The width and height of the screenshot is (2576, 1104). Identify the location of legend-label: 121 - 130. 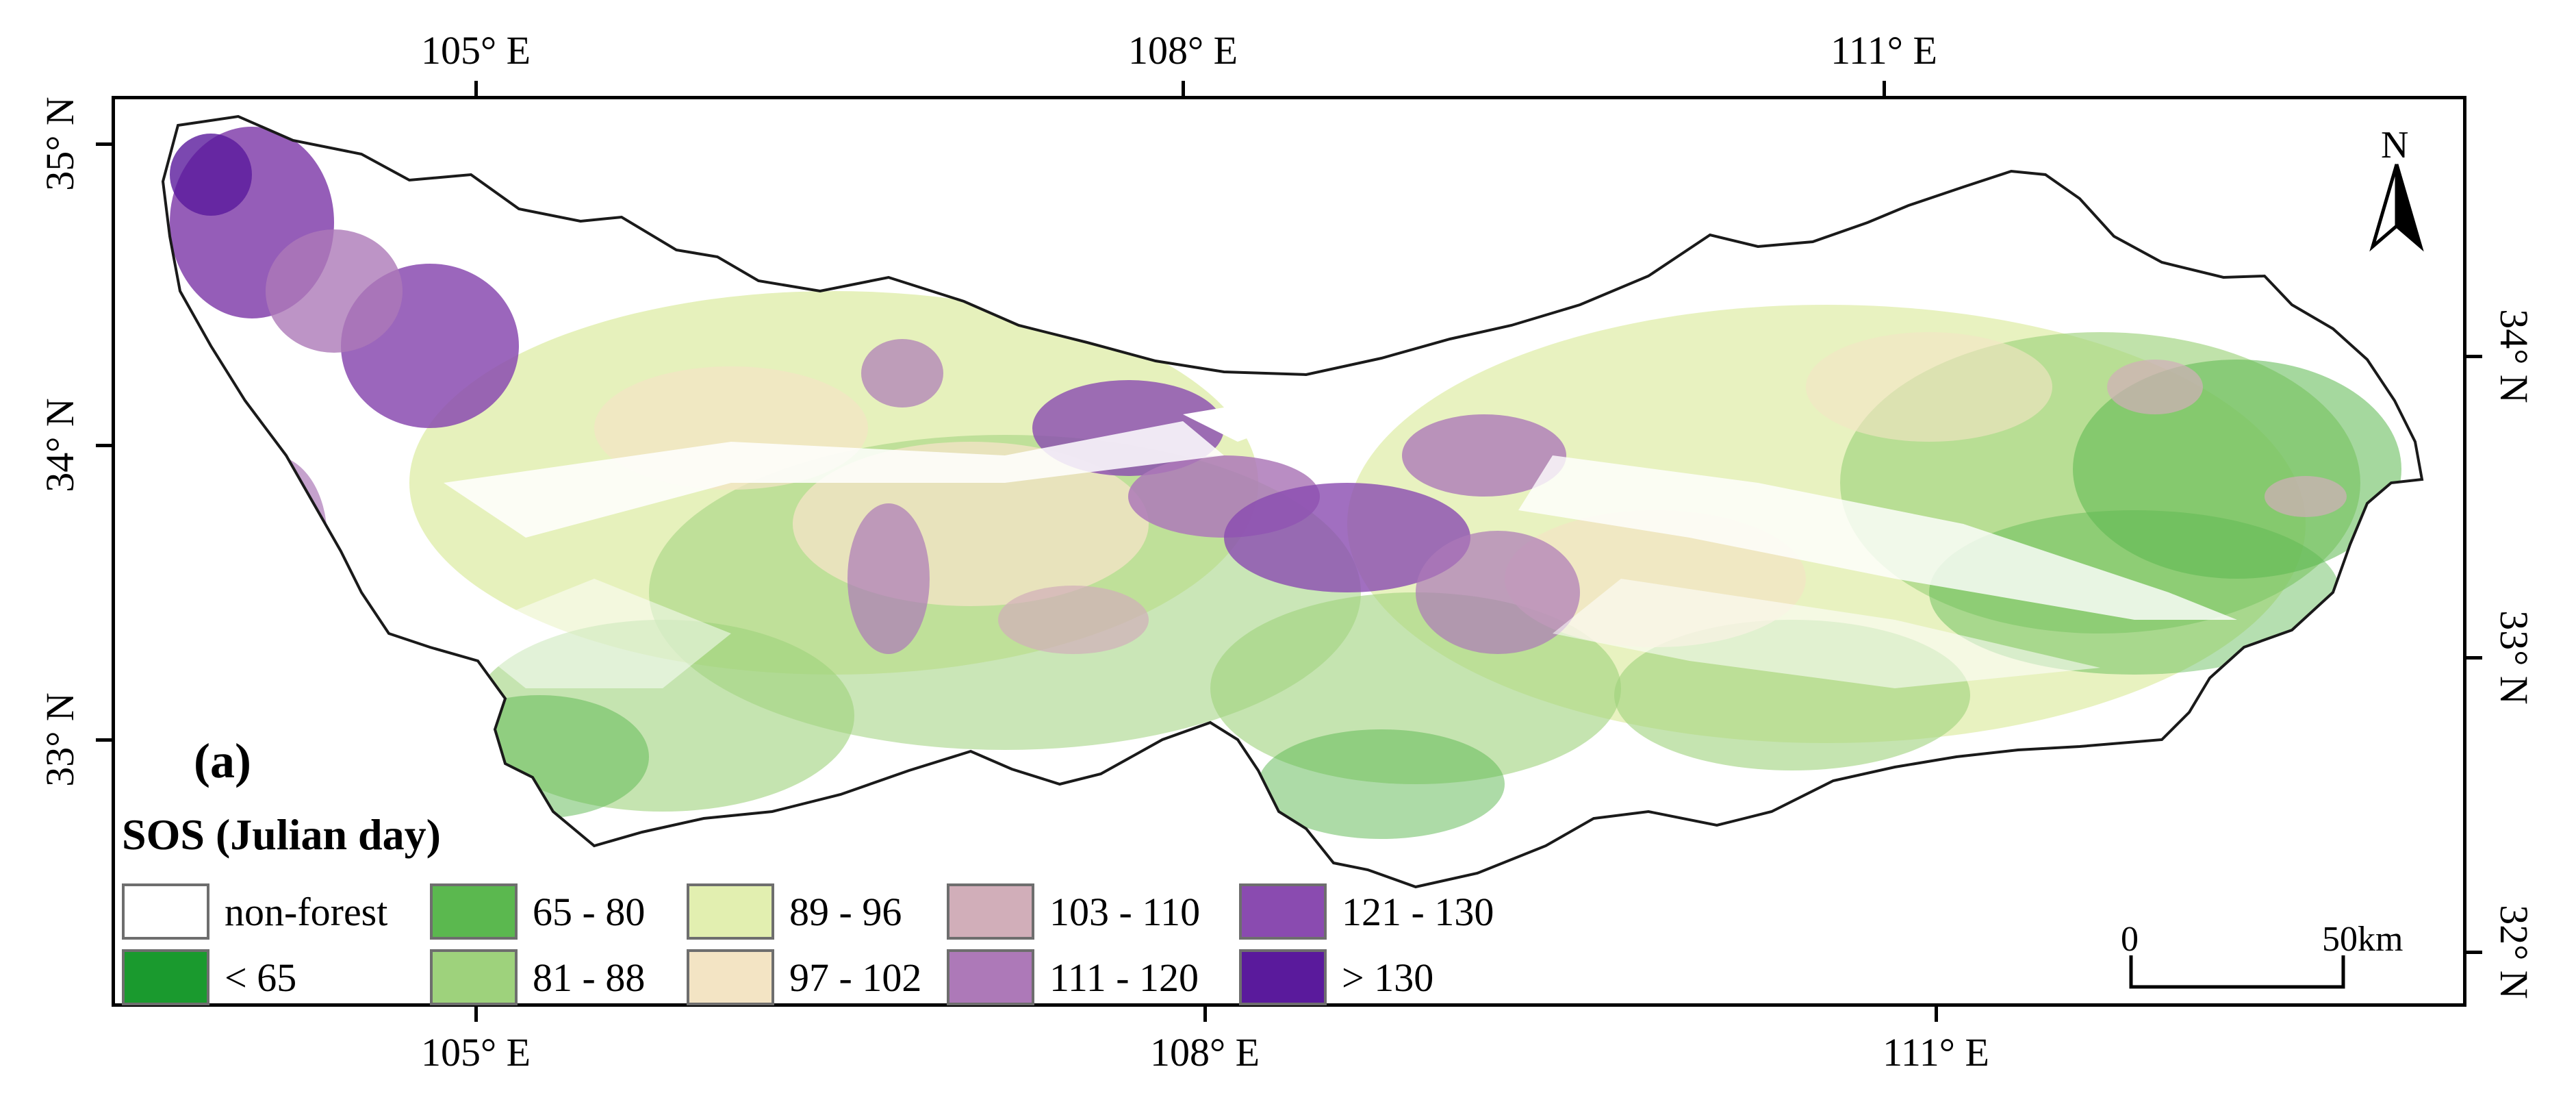
(1418, 912).